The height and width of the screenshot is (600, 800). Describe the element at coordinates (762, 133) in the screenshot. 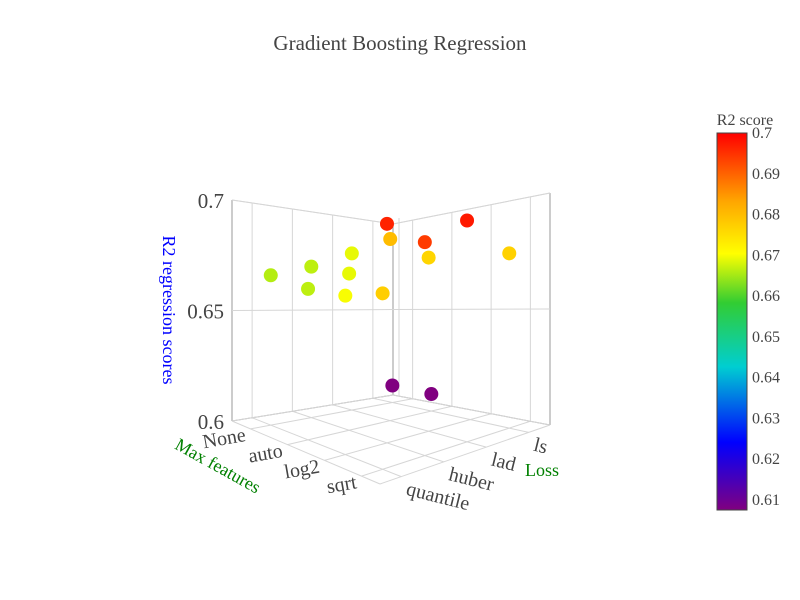

I see `colorbar-tick-label: 0.7` at that location.